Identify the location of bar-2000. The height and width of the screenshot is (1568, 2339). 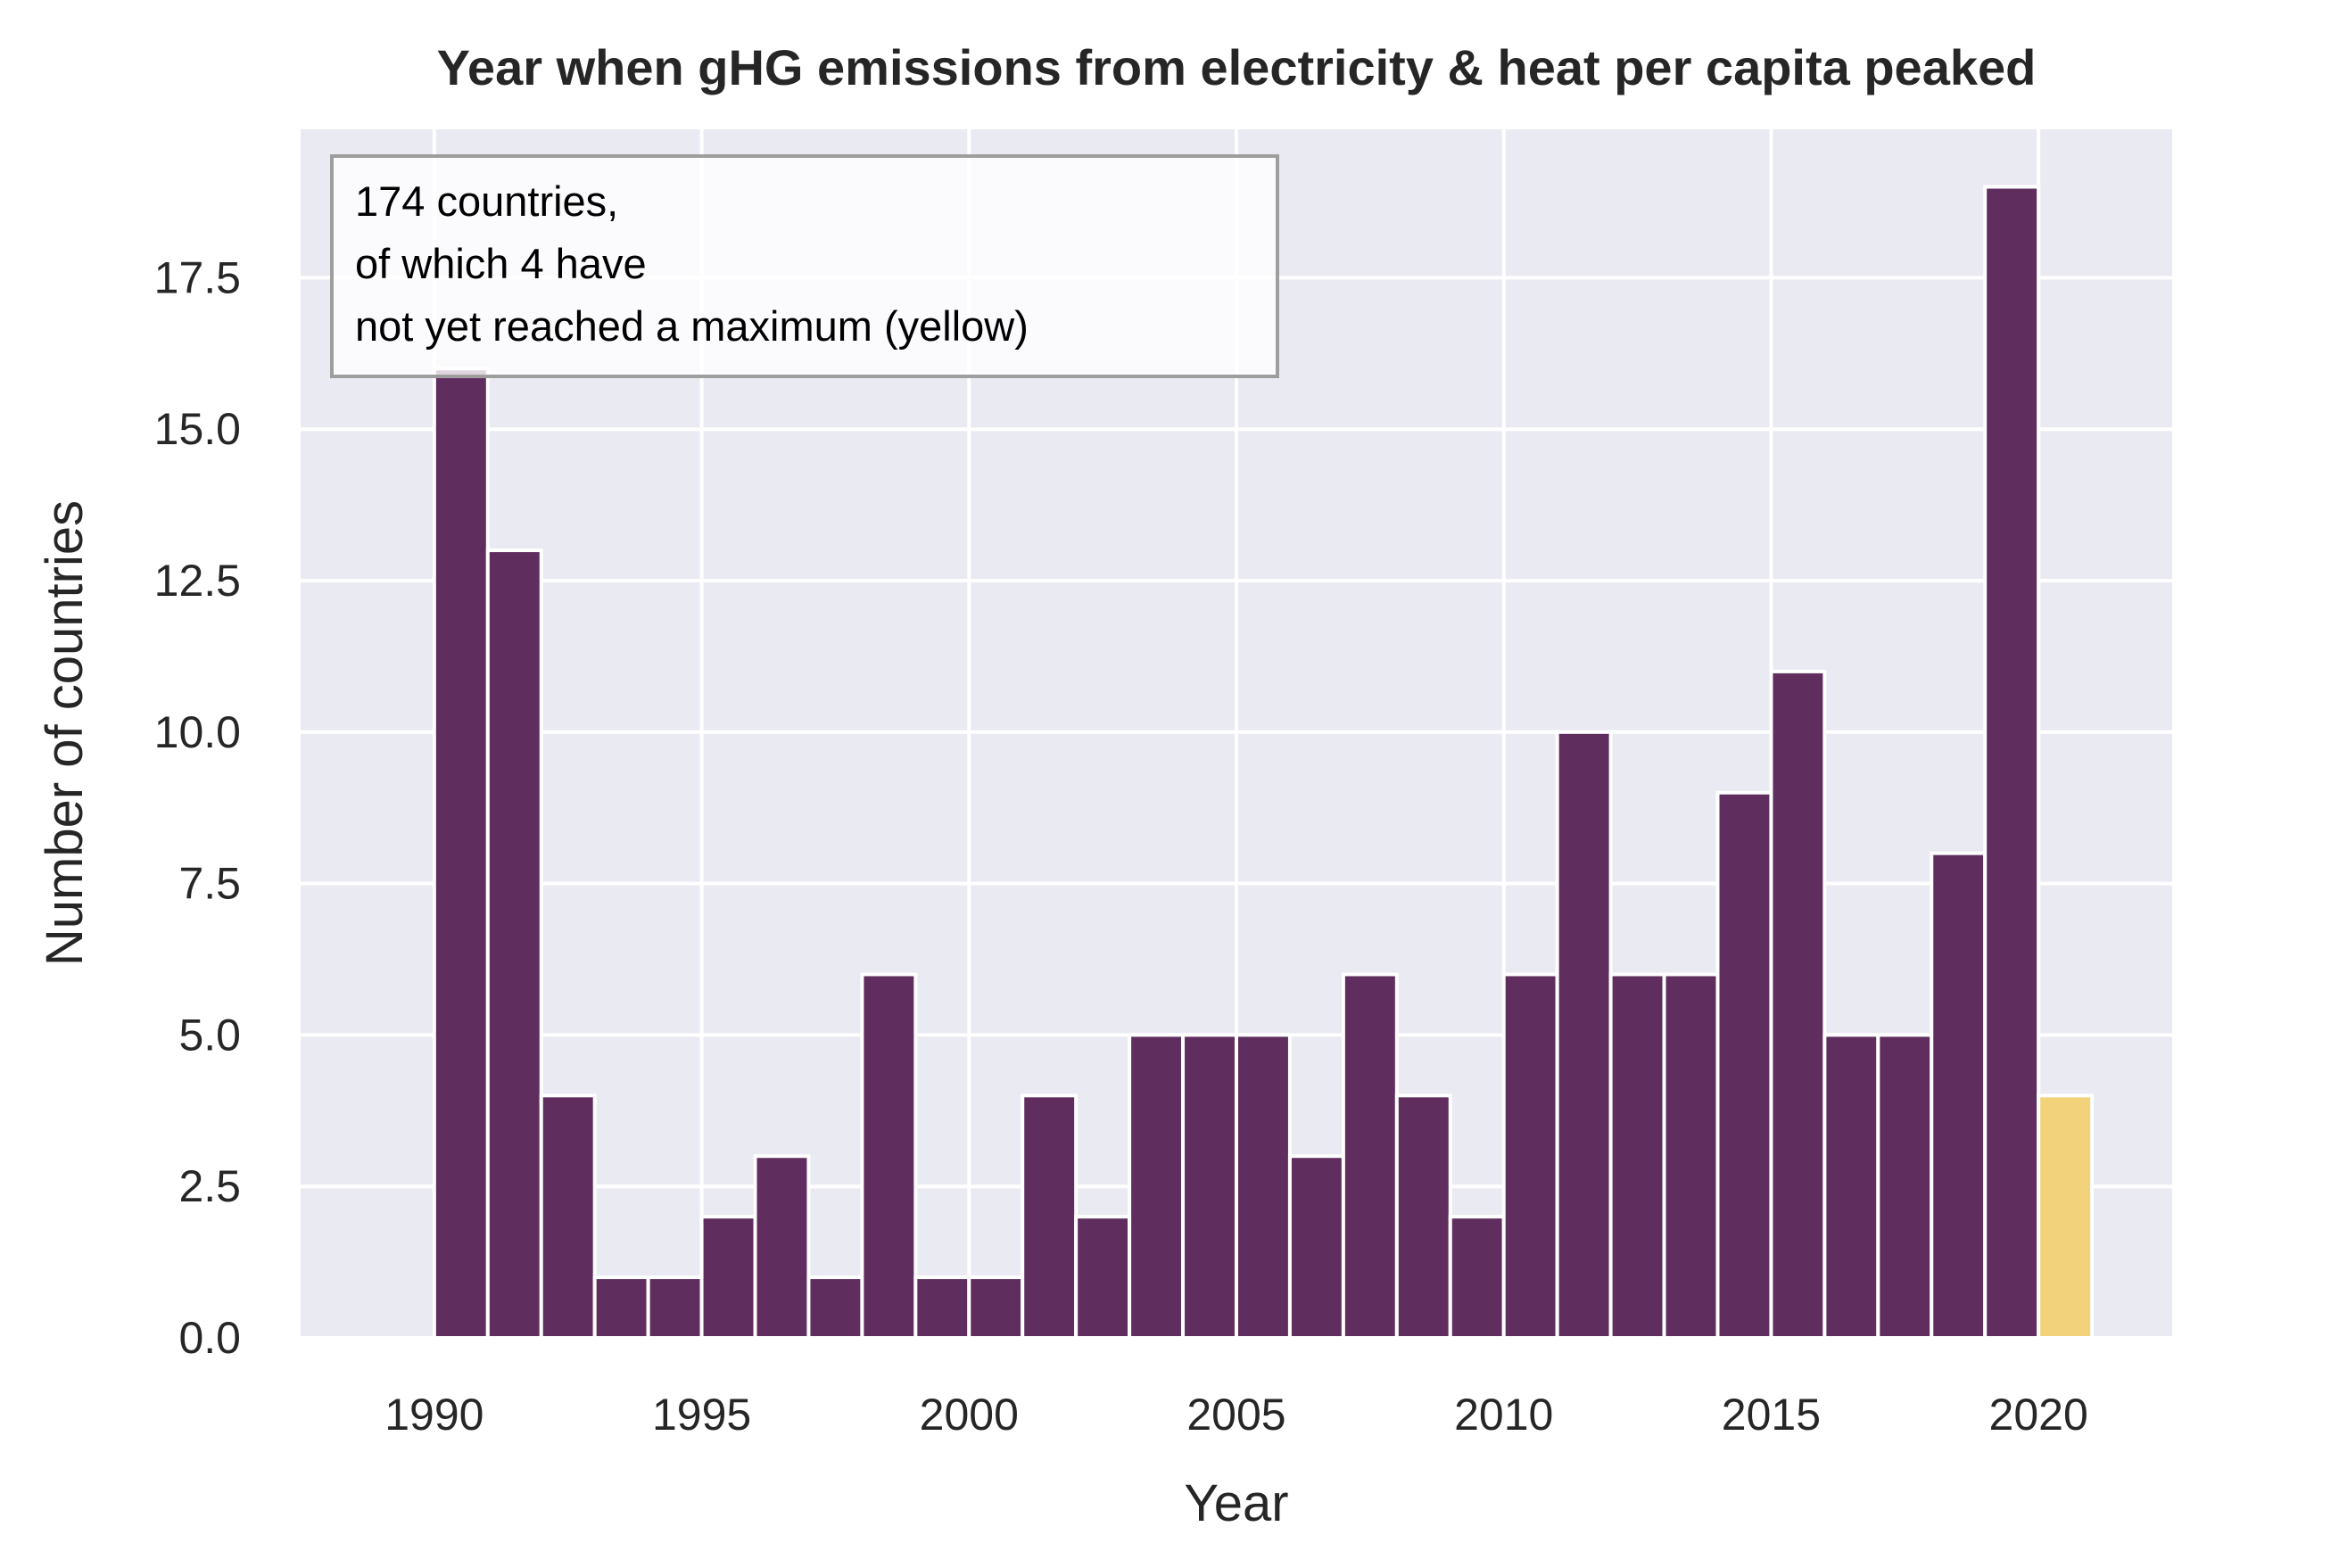
(996, 1307).